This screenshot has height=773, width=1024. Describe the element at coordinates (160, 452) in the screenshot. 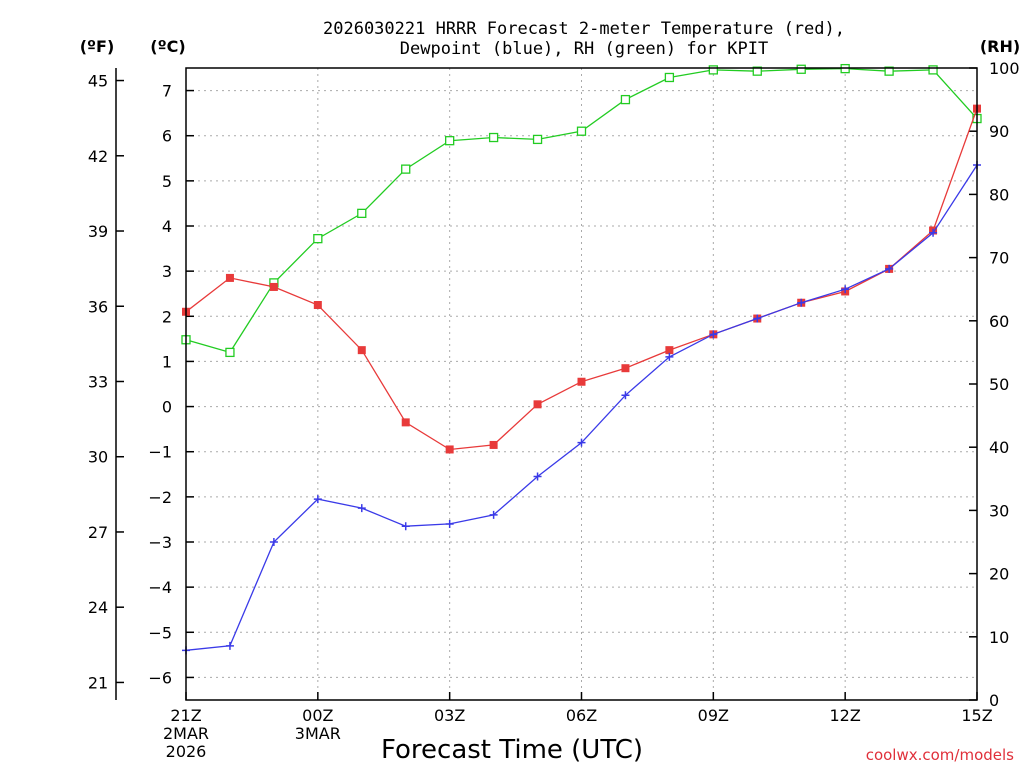

I see `celsius-tick-label: −1` at that location.